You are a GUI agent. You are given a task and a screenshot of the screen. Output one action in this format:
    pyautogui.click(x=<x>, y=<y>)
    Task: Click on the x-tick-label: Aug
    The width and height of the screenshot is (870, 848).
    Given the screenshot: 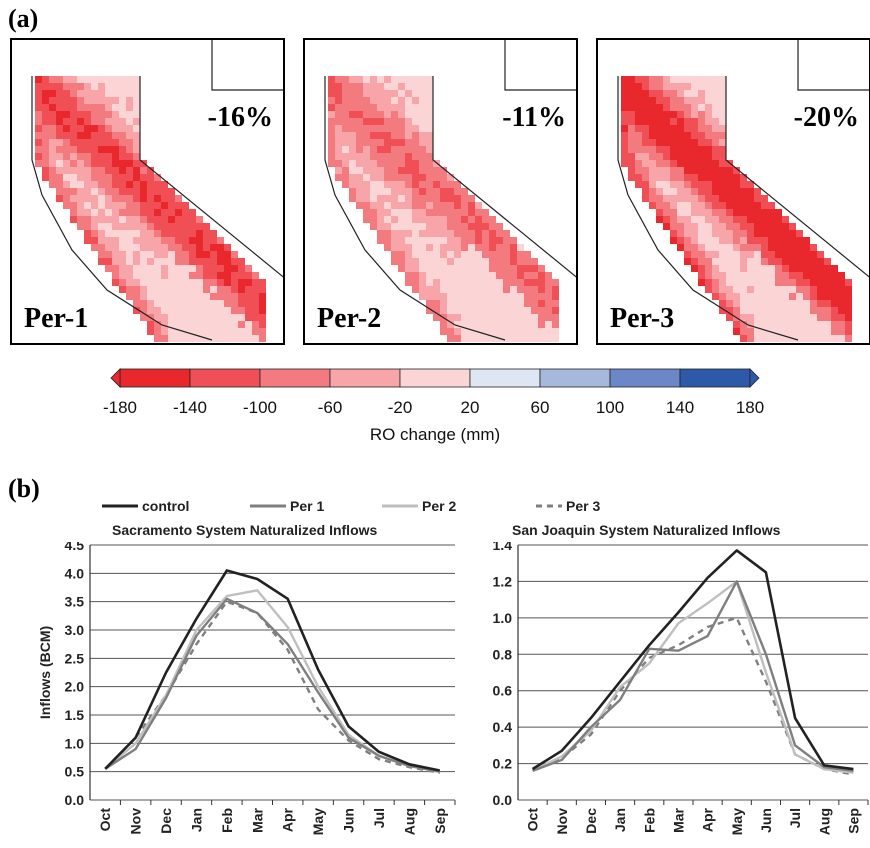 What is the action you would take?
    pyautogui.click(x=409, y=821)
    